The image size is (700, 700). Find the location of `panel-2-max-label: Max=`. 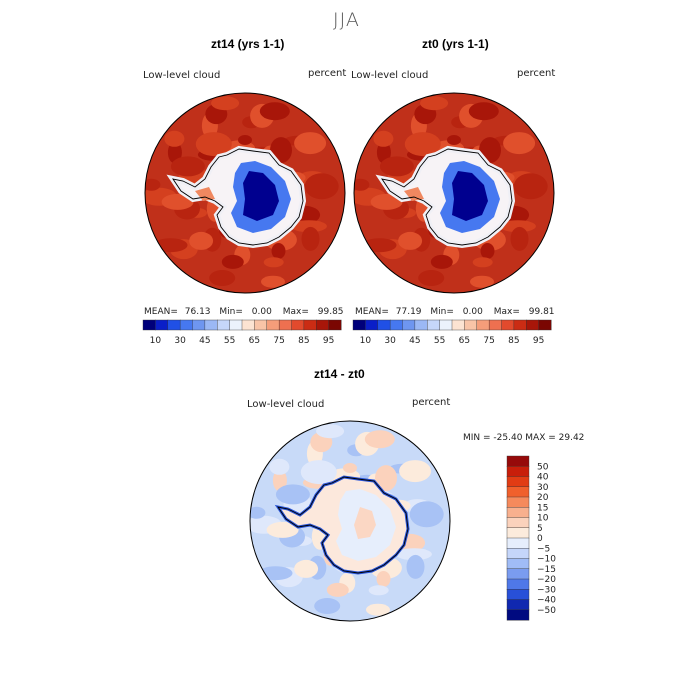

panel-2-max-label: Max= is located at coordinates (506, 312).